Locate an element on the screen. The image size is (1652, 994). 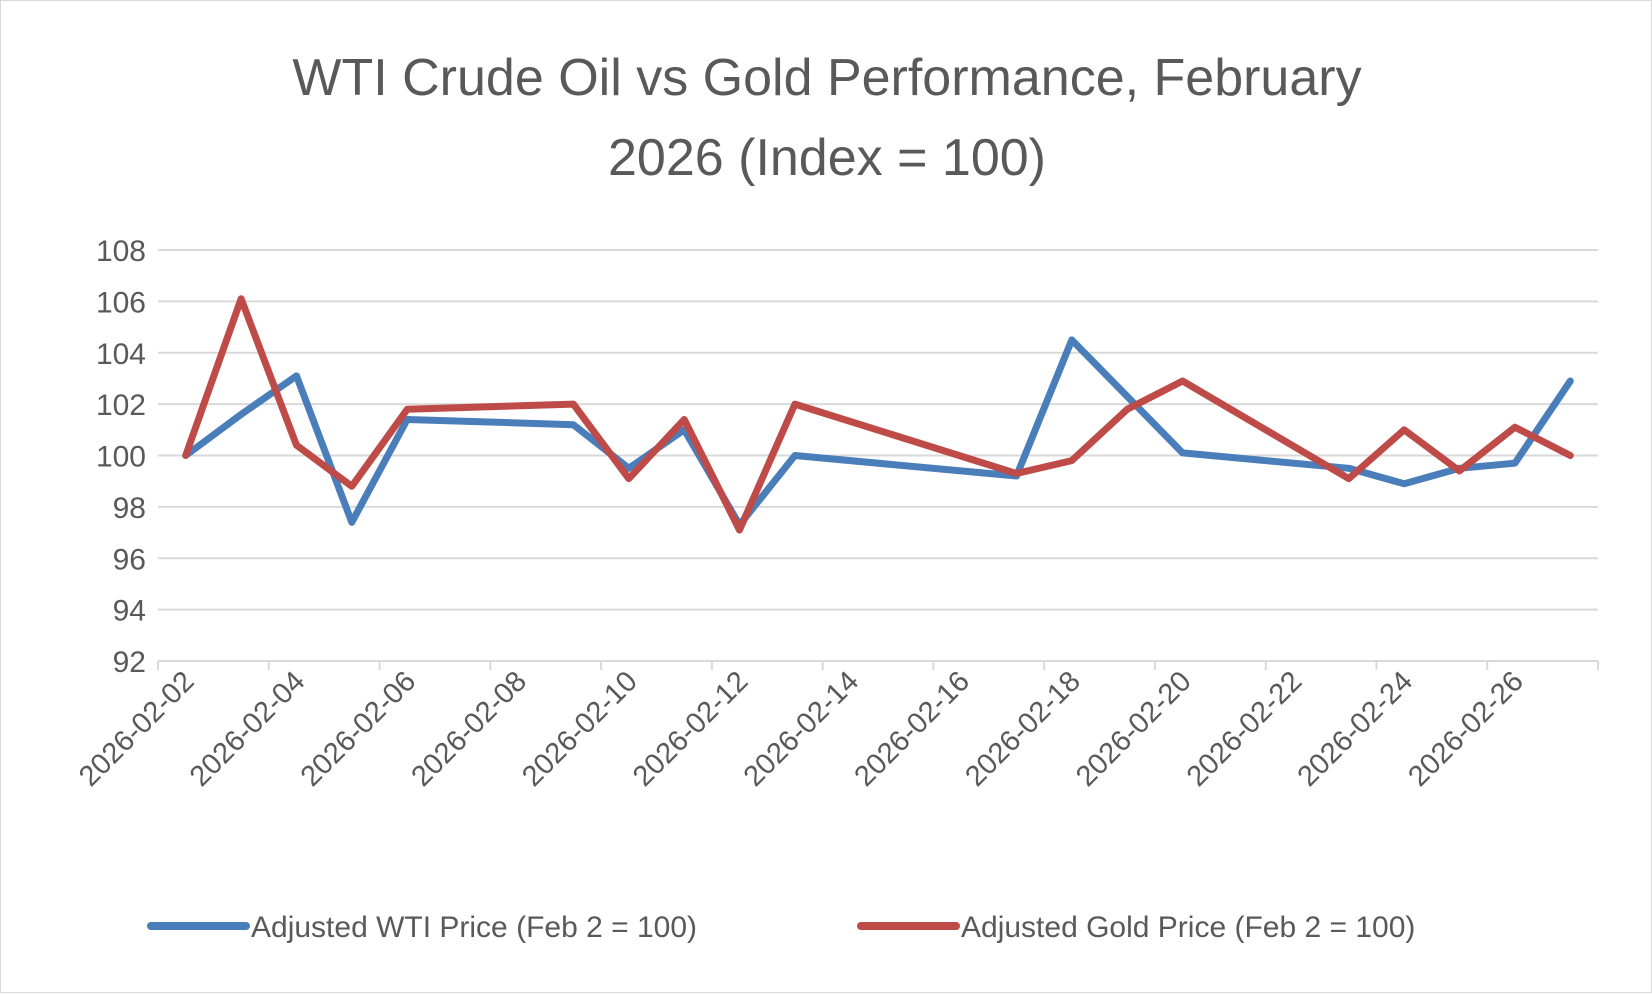
y-axis: 92 94 96 98 100 102 104 106 108 is located at coordinates (121, 457).